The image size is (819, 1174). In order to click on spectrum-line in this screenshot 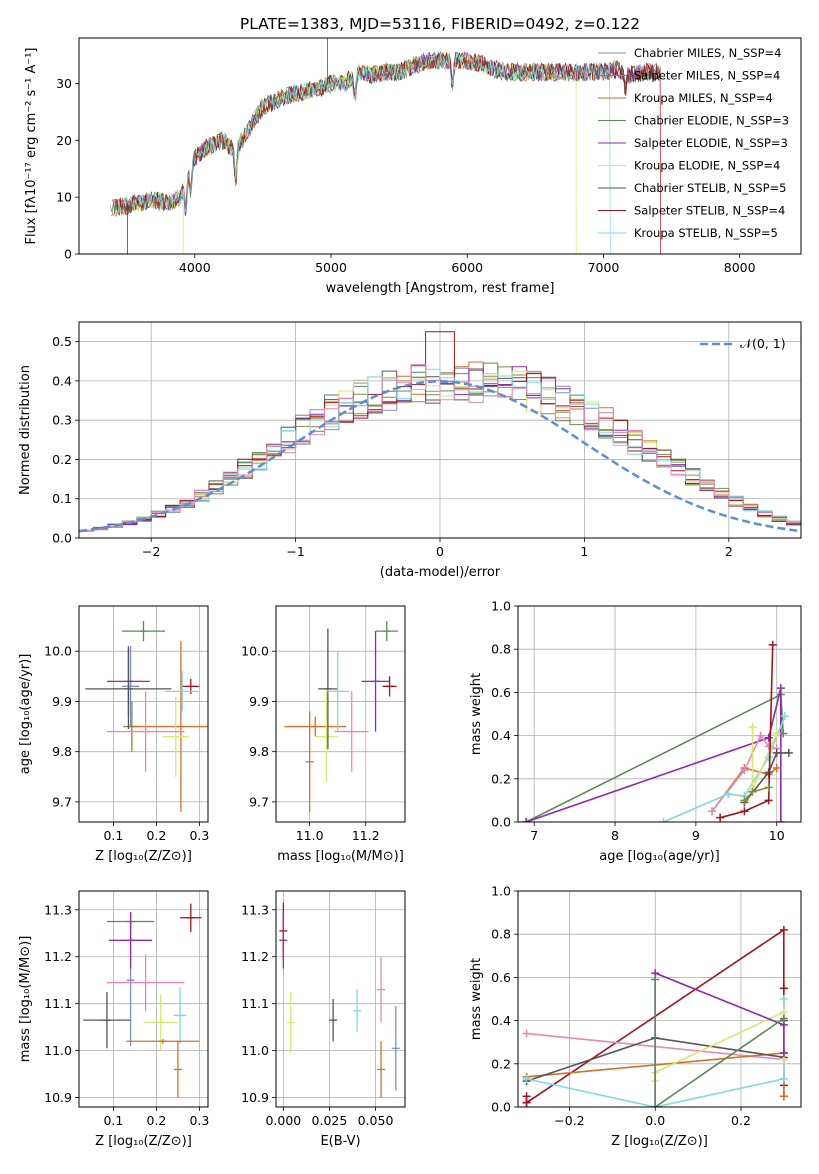, I will do `click(345, 153)`.